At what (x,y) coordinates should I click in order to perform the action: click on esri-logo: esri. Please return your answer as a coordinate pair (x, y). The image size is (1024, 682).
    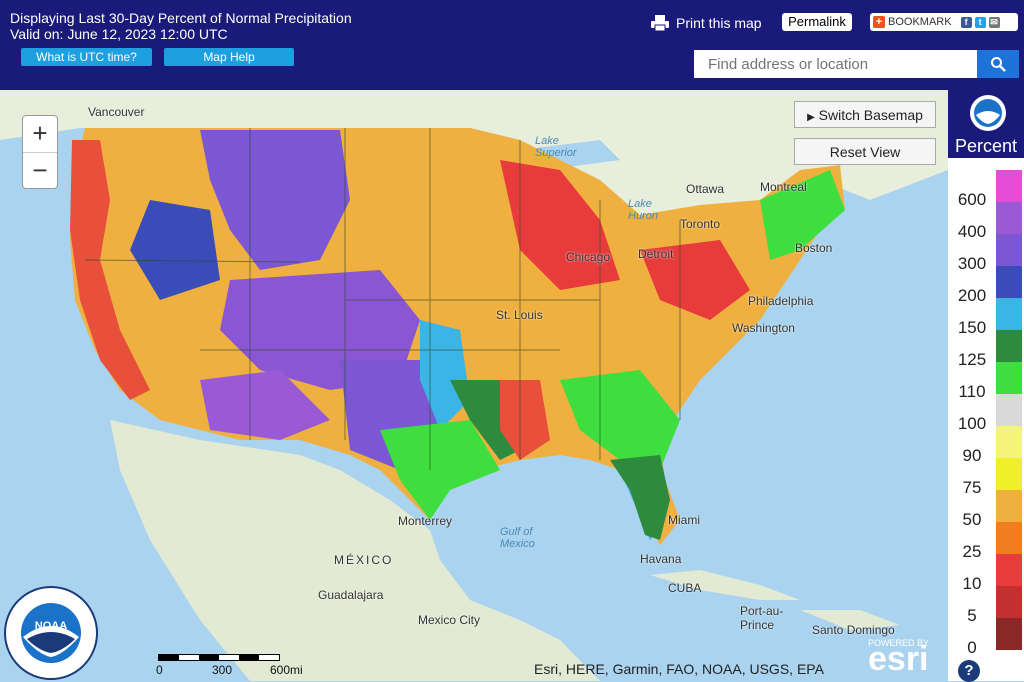
    Looking at the image, I should click on (898, 659).